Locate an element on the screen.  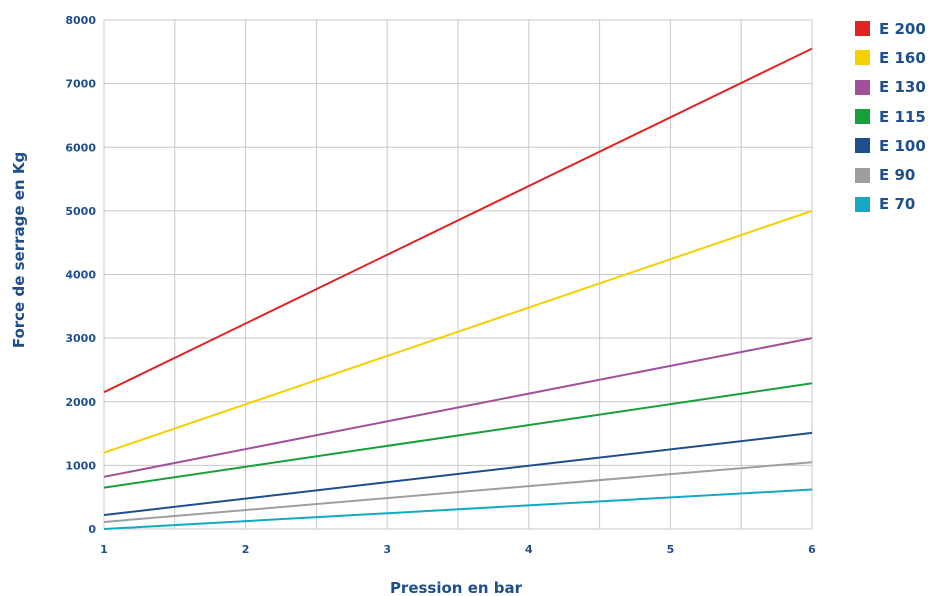
legend-label: E 100 is located at coordinates (902, 145).